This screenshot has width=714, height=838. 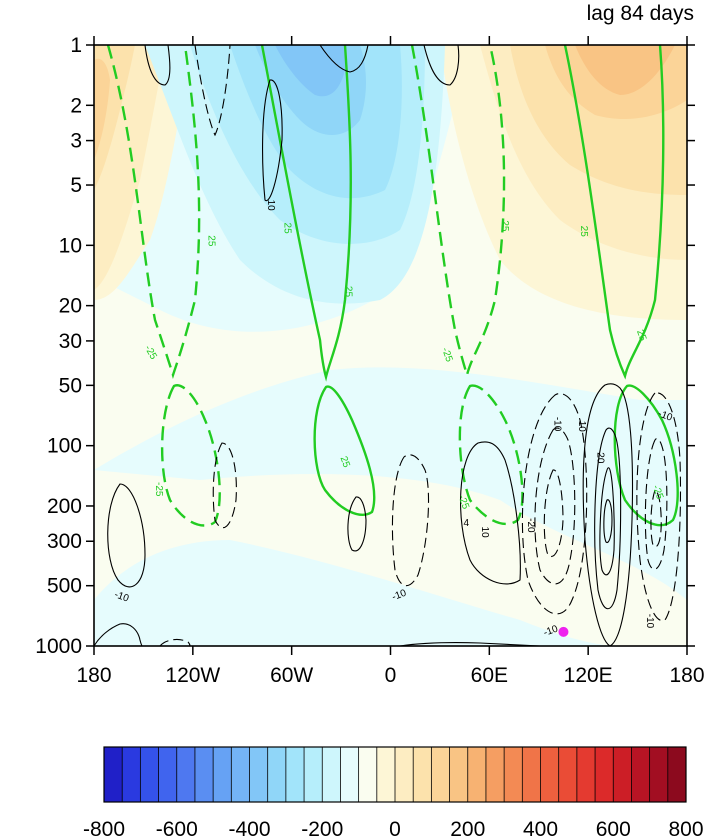 I want to click on colorbar-label: 400, so click(x=540, y=828).